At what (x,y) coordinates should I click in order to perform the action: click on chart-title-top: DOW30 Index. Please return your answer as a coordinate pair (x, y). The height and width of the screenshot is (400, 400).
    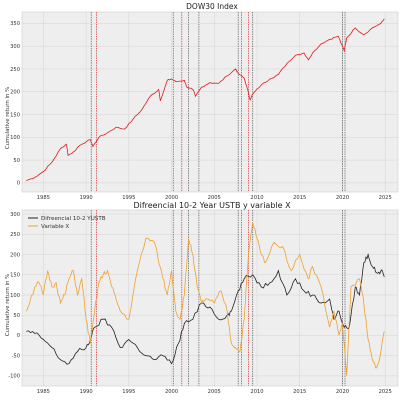
    Looking at the image, I should click on (212, 6).